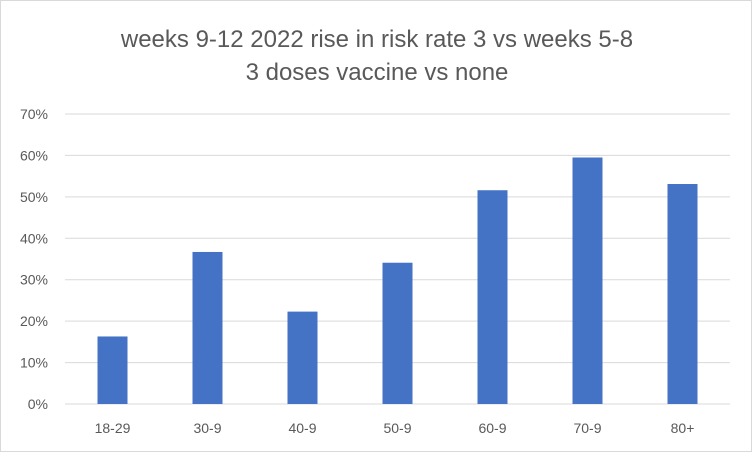  I want to click on y-tick-label: 30%, so click(34, 280).